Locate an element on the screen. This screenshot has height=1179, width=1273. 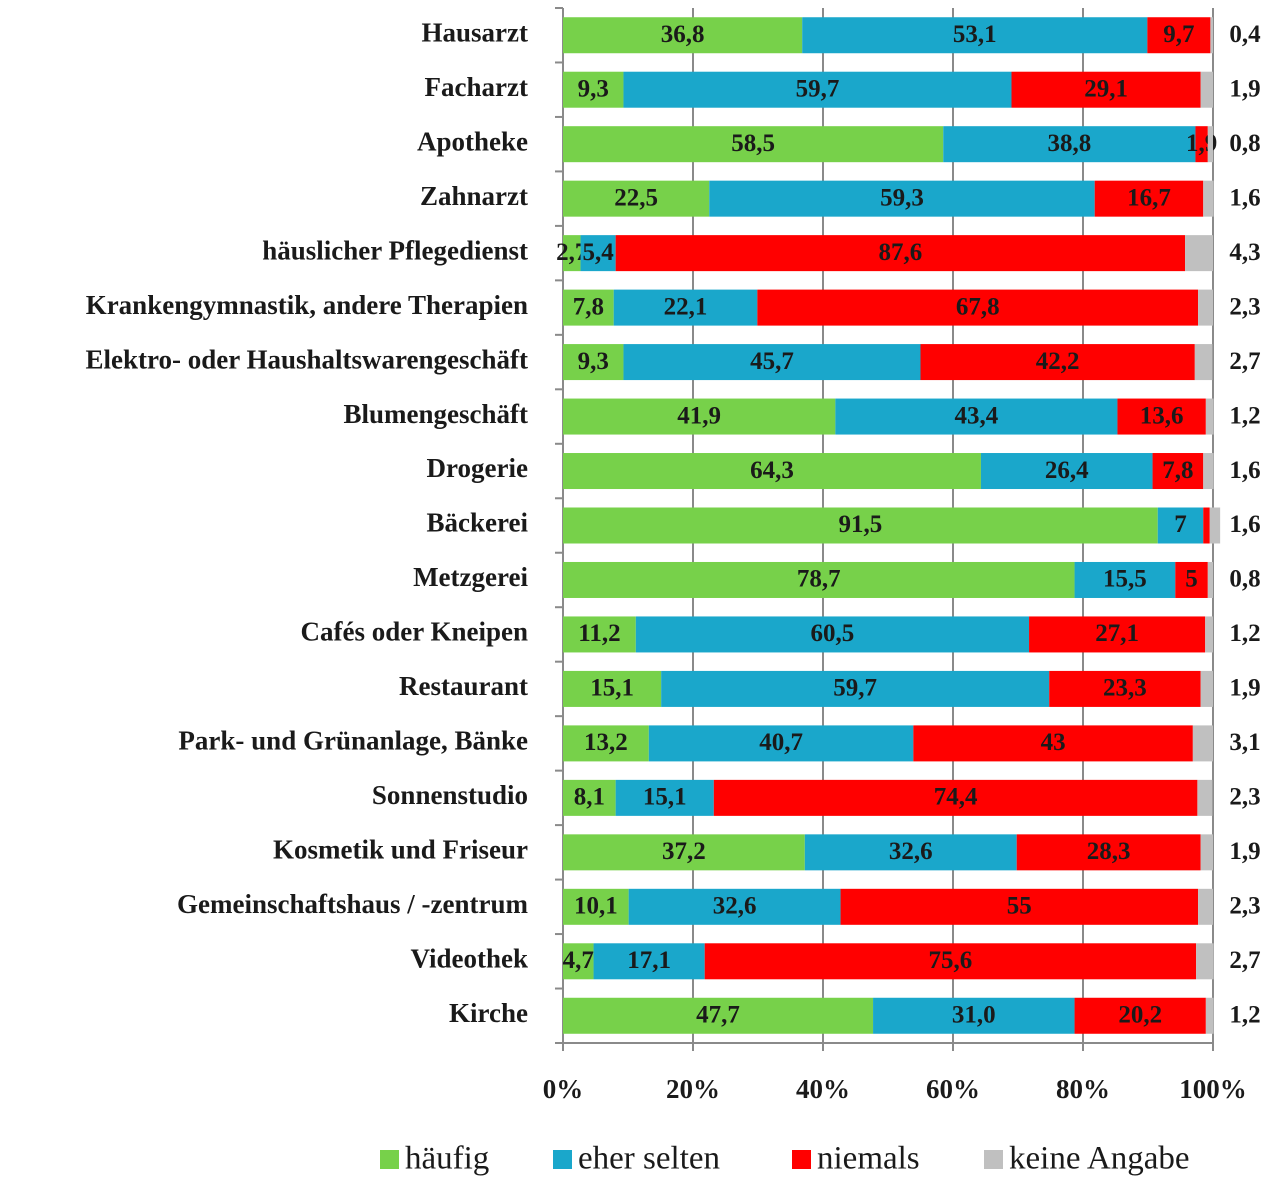
legend-label: häufig is located at coordinates (447, 1159).